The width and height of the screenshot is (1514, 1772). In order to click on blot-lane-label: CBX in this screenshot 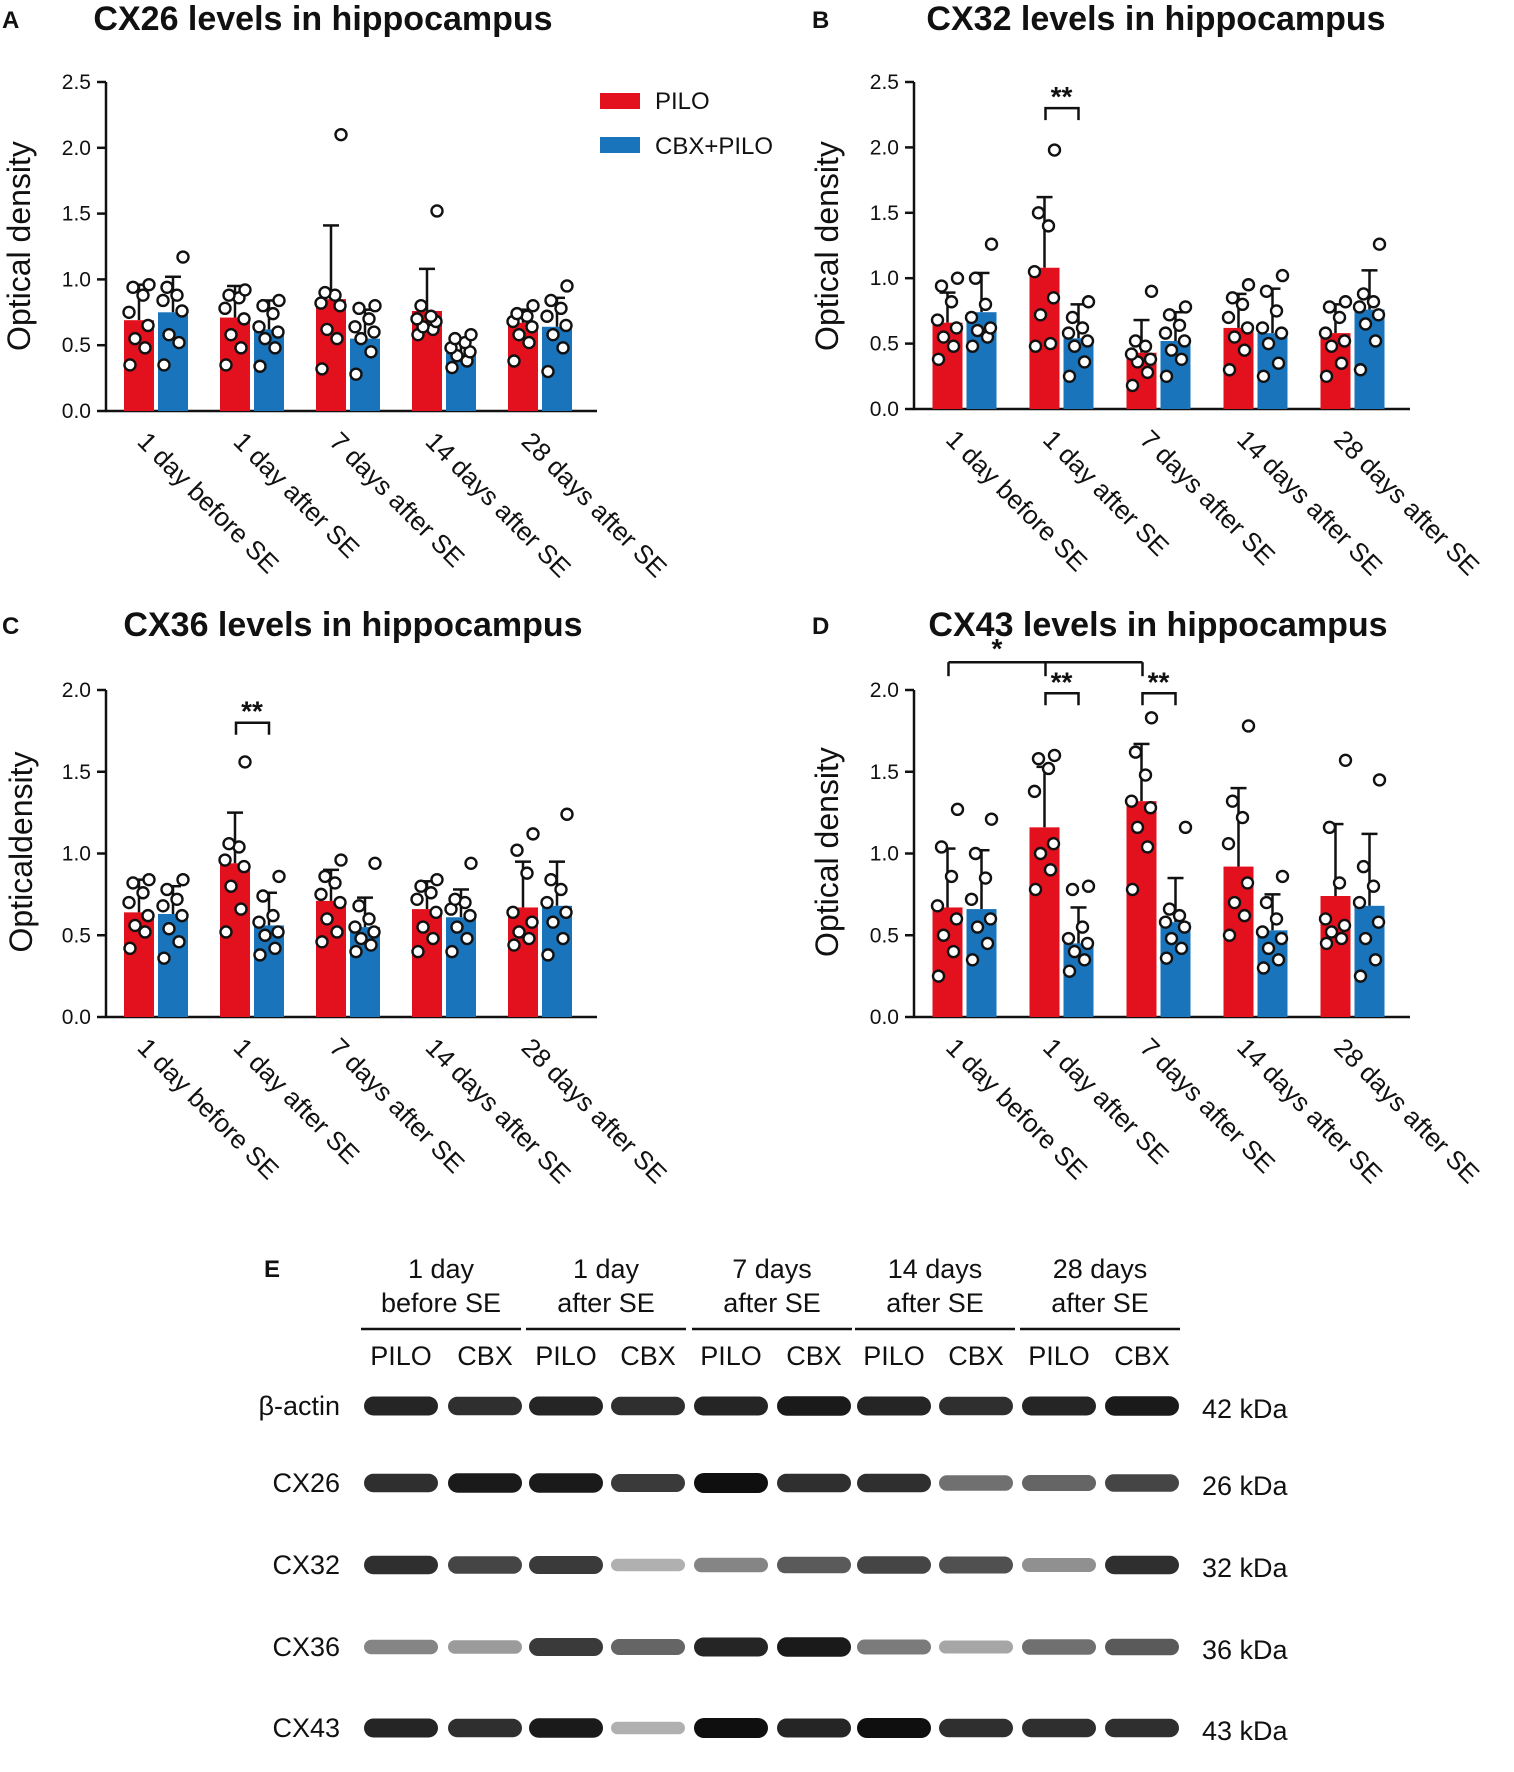, I will do `click(1142, 1356)`.